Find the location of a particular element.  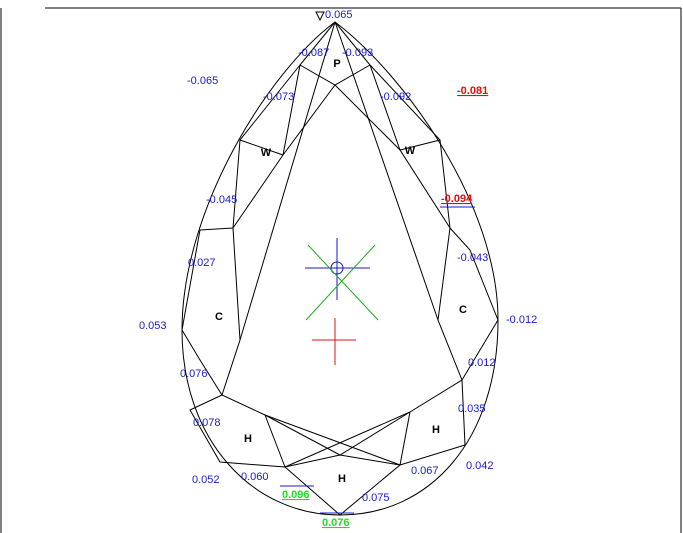

measurement: -0.012 is located at coordinates (521, 320).